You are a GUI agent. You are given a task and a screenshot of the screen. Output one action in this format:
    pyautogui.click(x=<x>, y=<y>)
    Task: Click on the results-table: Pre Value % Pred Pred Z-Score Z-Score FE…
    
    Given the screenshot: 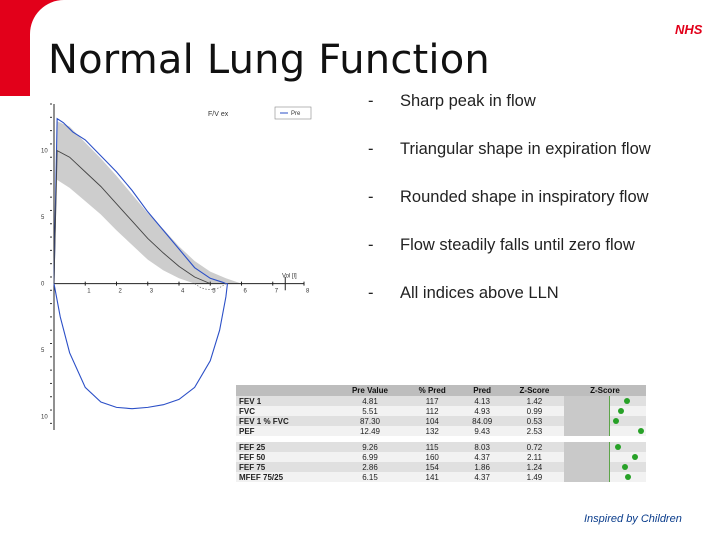 What is the action you would take?
    pyautogui.click(x=441, y=433)
    